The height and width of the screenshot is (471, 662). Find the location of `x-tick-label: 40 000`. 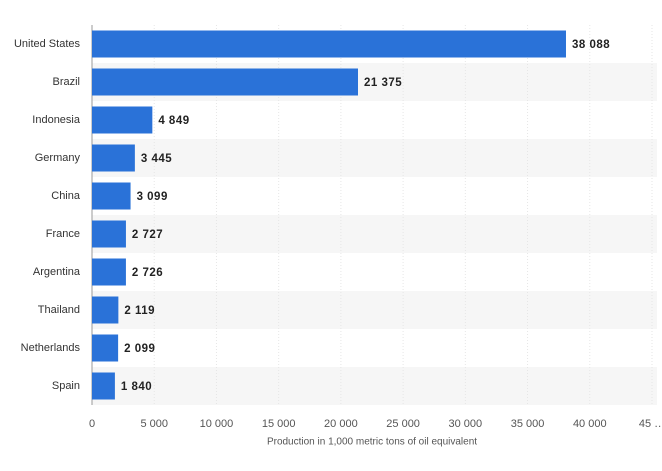

x-tick-label: 40 000 is located at coordinates (590, 424).